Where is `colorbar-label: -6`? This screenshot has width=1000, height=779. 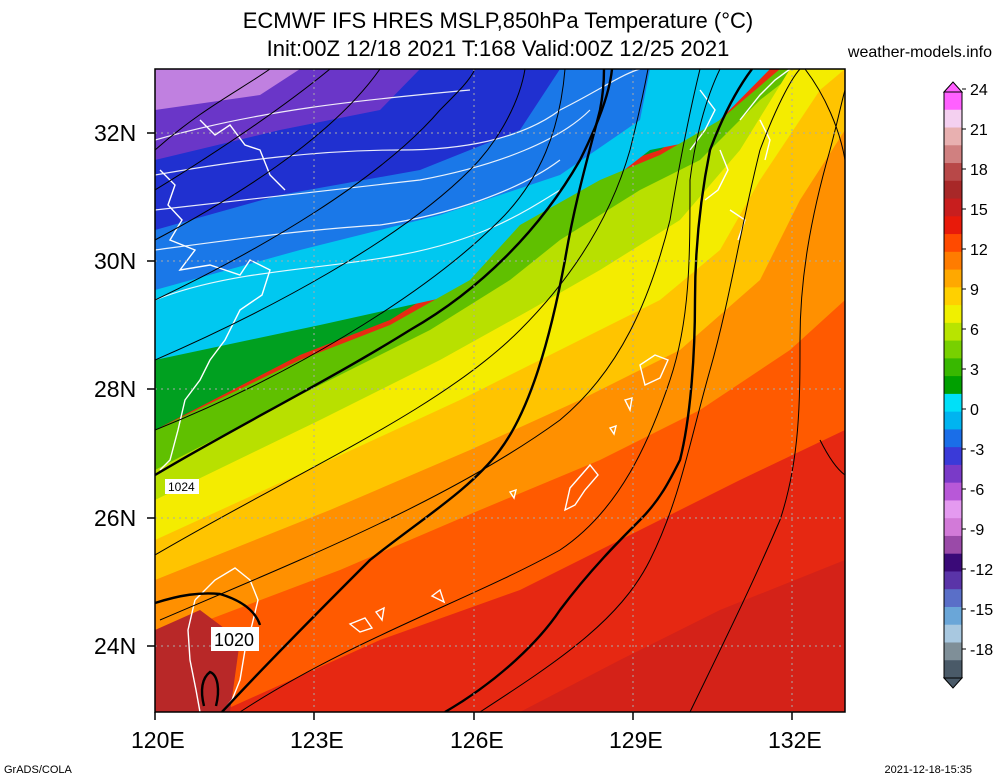
colorbar-label: -6 is located at coordinates (977, 490).